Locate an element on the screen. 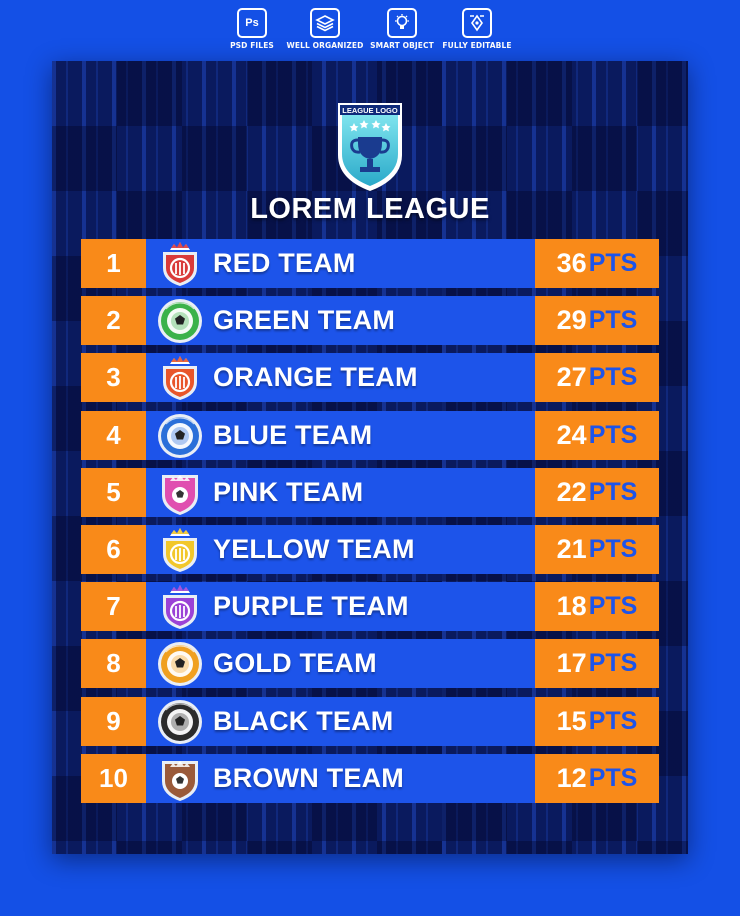  standings-row: 10 BROWN TEAM 12 PTS is located at coordinates (370, 778).